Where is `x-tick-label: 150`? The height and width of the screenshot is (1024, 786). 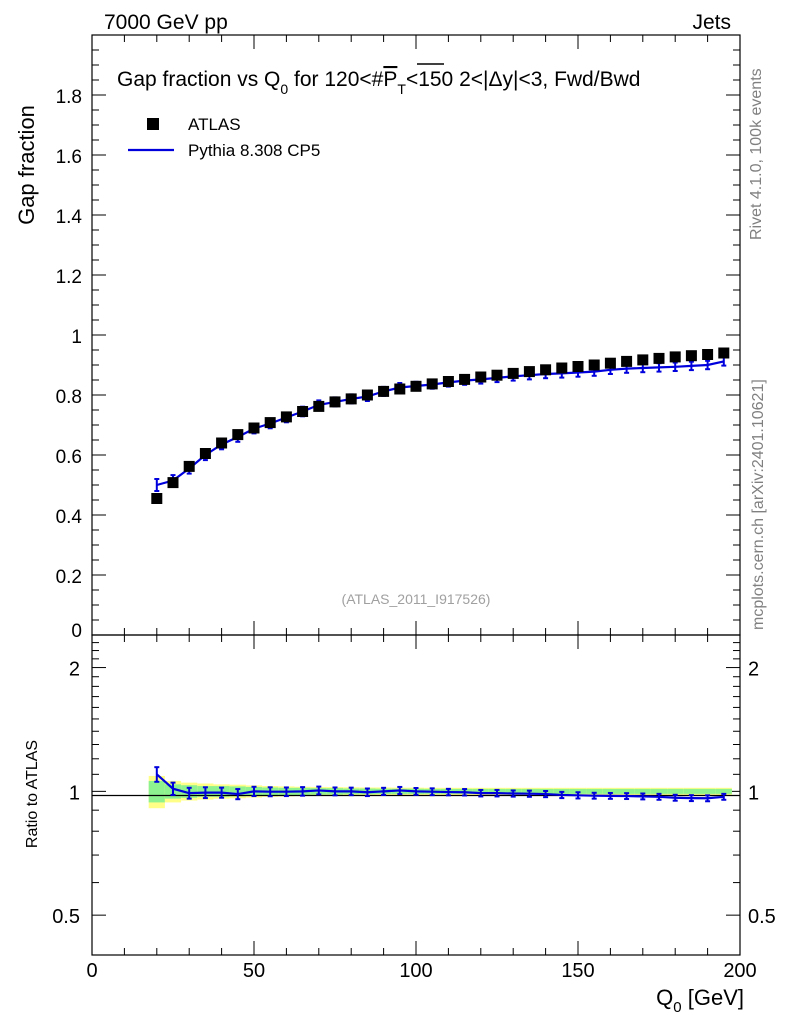 x-tick-label: 150 is located at coordinates (577, 971).